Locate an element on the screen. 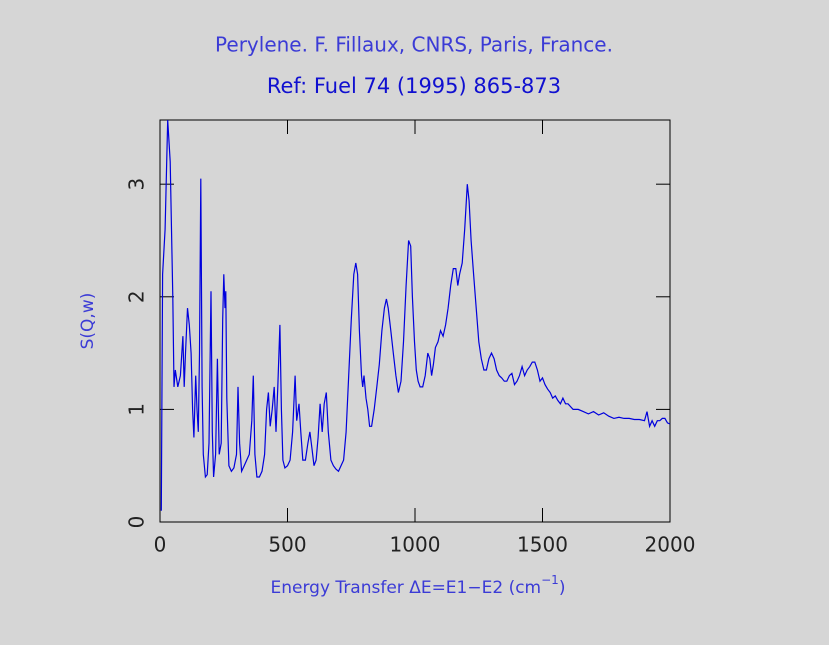 This screenshot has height=645, width=829. y-tick-label: 3 is located at coordinates (137, 184).